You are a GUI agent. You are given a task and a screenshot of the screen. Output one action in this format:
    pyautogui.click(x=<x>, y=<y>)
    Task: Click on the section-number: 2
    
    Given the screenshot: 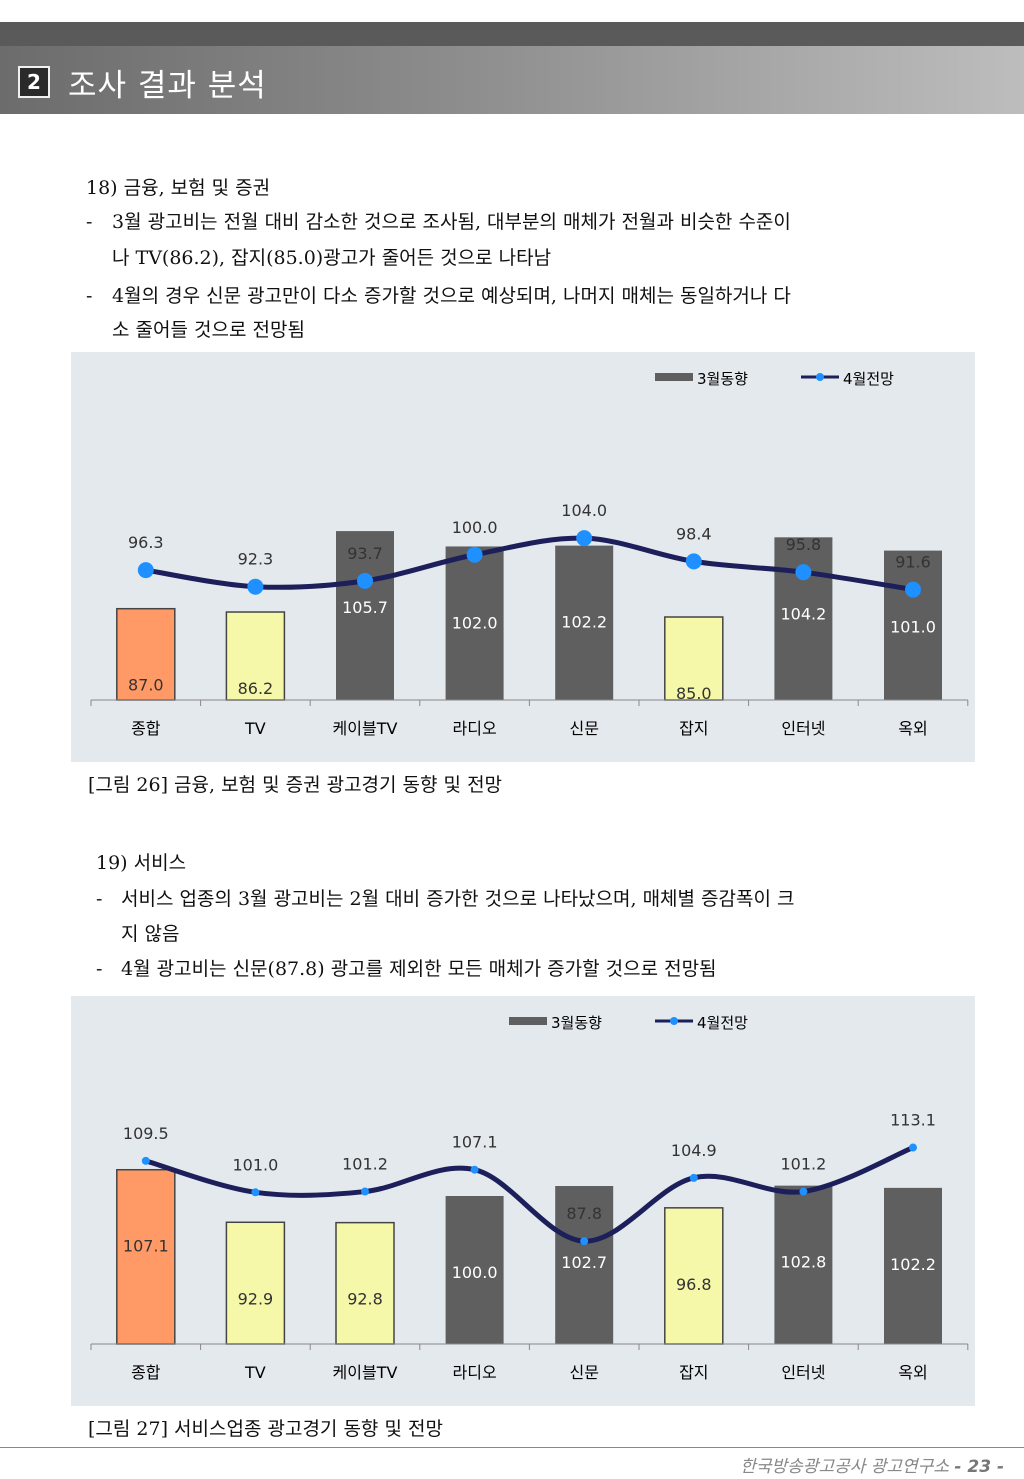 What is the action you would take?
    pyautogui.click(x=34, y=82)
    